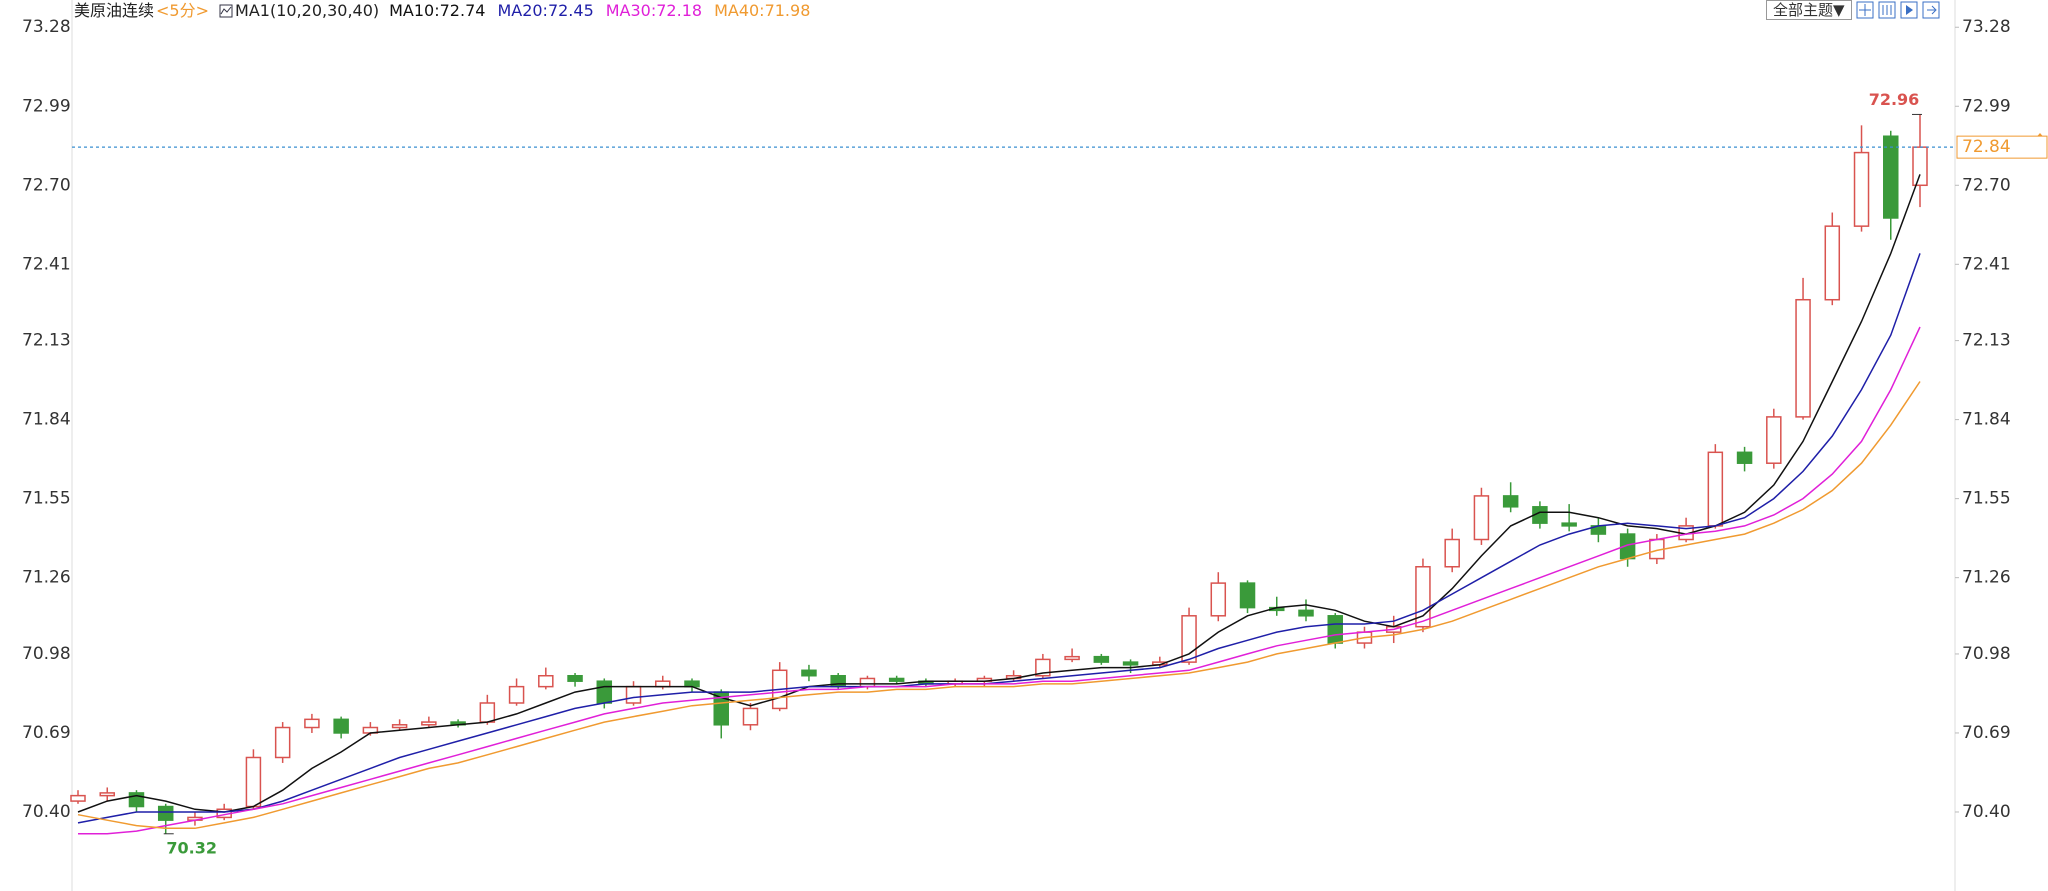 The width and height of the screenshot is (2048, 891). Describe the element at coordinates (191, 847) in the screenshot. I see `min-label: 70.32` at that location.